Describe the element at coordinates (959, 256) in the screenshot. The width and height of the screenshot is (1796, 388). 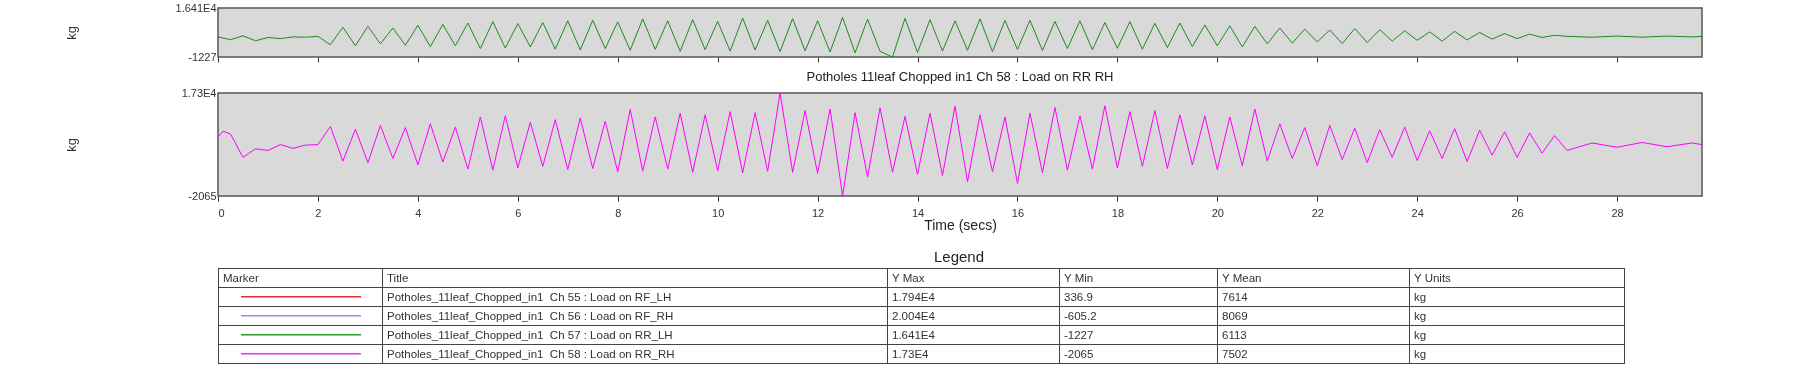
I see `text: Legend` at that location.